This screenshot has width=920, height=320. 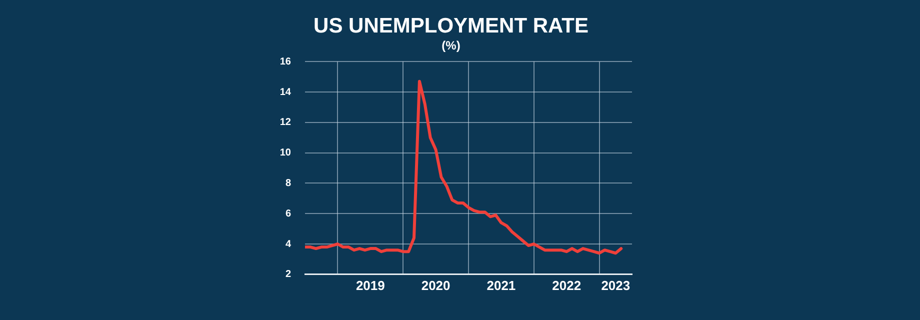 I want to click on chart-subtitle: (%), so click(x=451, y=45).